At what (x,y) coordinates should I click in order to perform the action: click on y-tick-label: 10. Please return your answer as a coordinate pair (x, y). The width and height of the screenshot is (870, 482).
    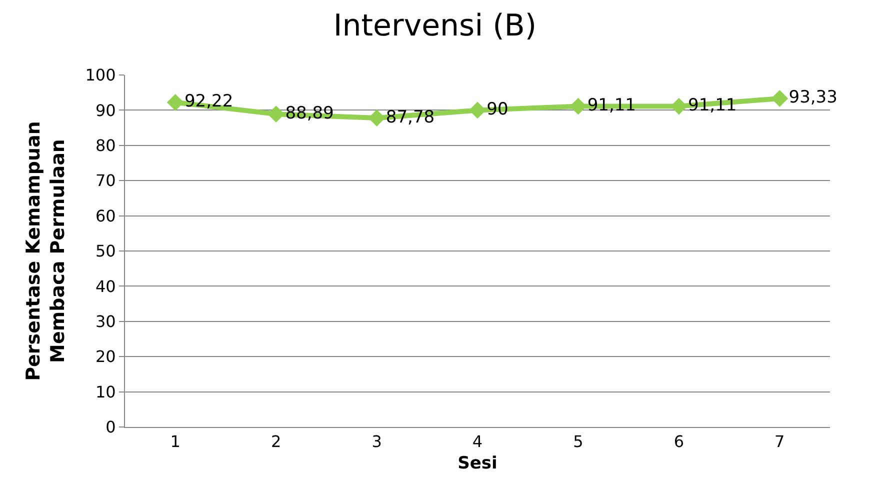
    Looking at the image, I should click on (105, 392).